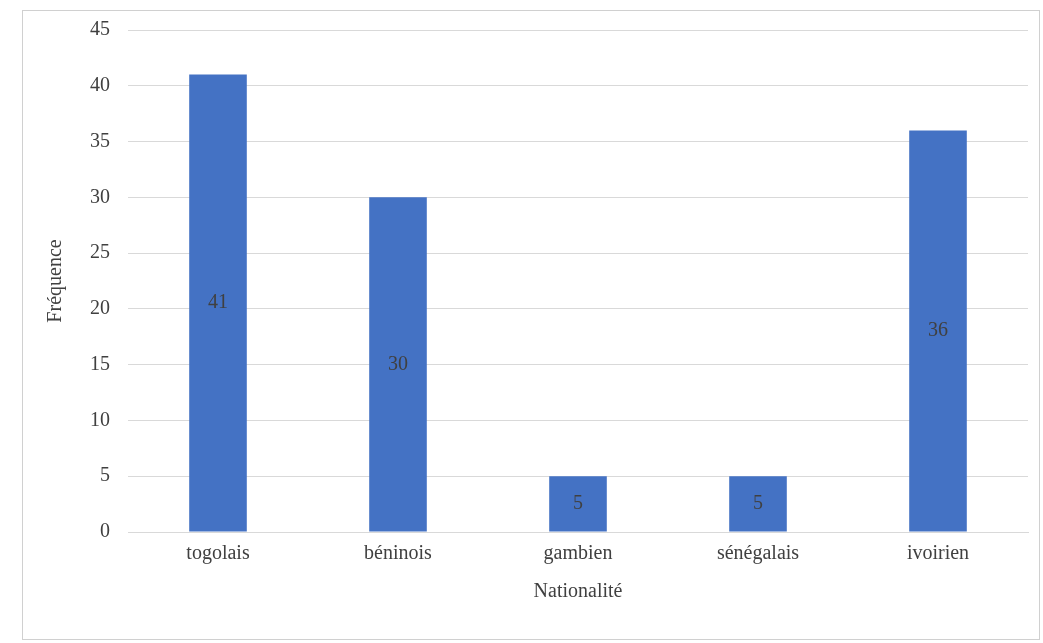 Image resolution: width=1043 pixels, height=643 pixels. What do you see at coordinates (100, 362) in the screenshot?
I see `y-tick-label: 15` at bounding box center [100, 362].